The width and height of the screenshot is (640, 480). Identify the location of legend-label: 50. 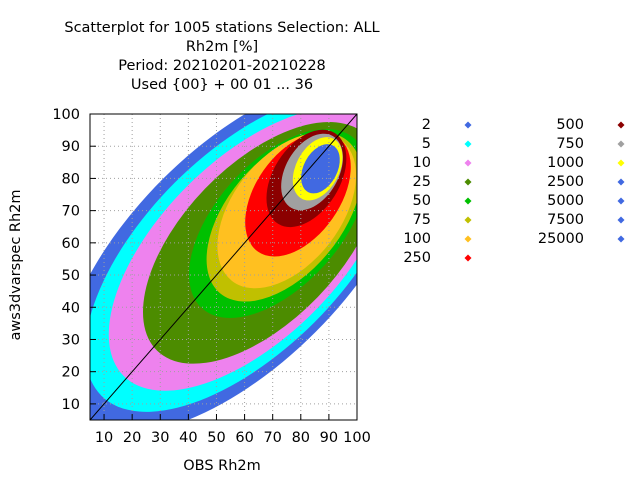
(422, 201).